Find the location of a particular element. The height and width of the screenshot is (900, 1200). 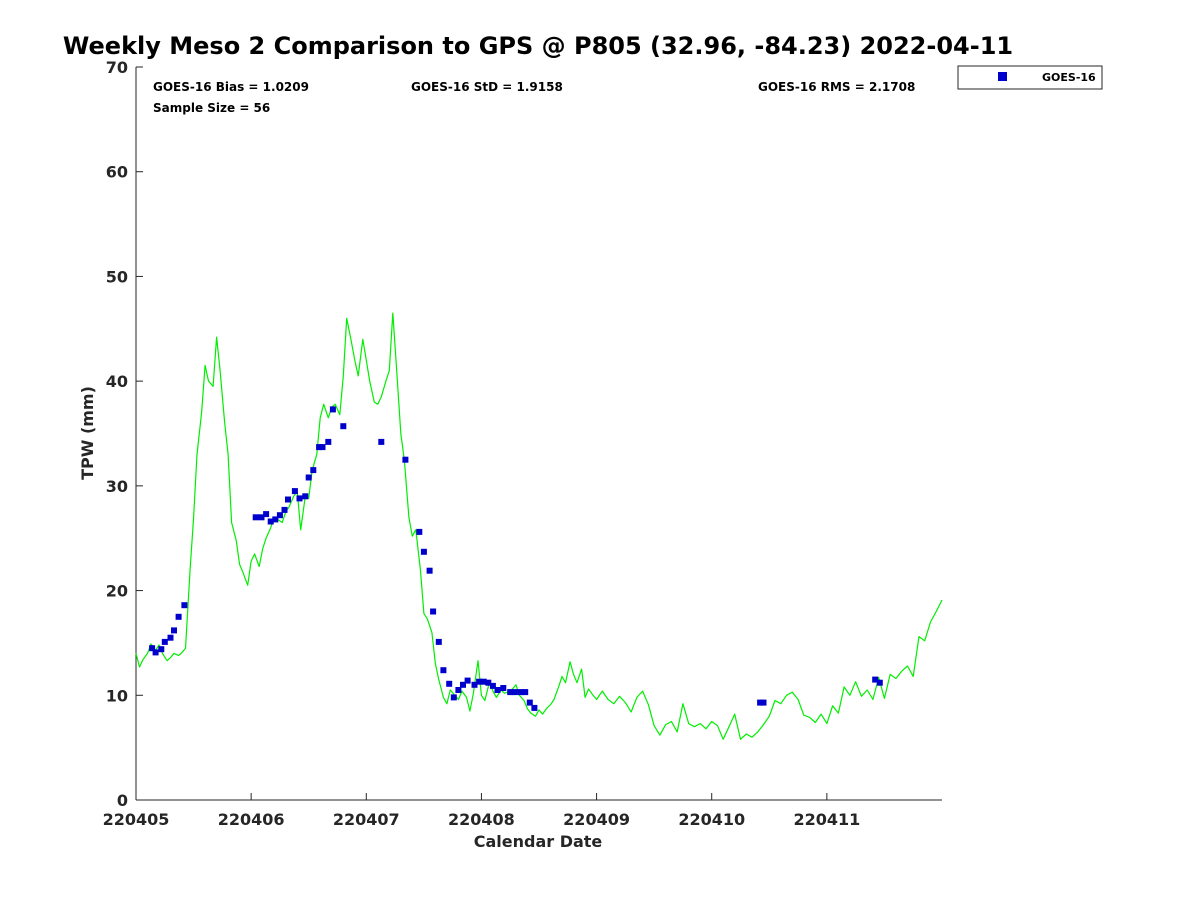

legend-box is located at coordinates (1030, 77).